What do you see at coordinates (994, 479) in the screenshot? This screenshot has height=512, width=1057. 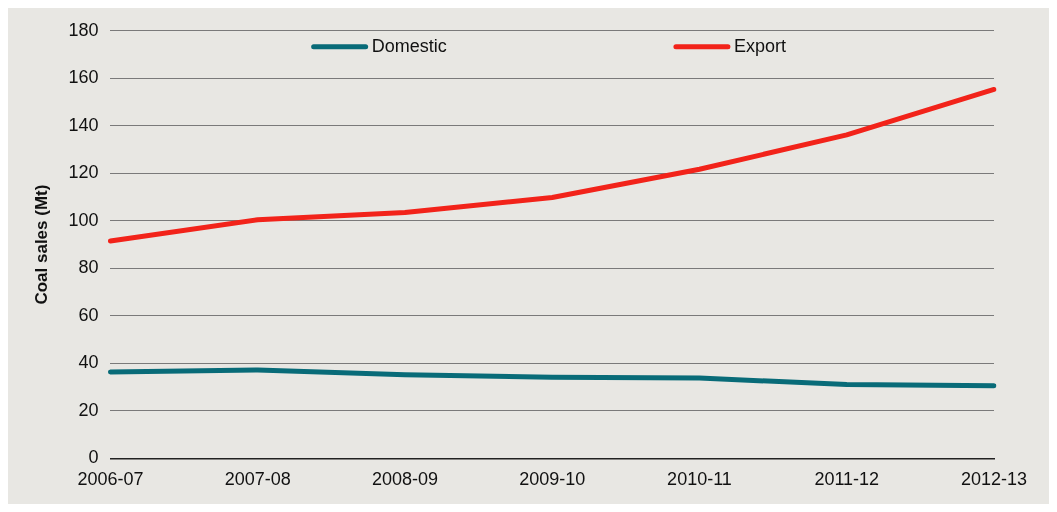 I see `x-tick-label: 2012-13` at bounding box center [994, 479].